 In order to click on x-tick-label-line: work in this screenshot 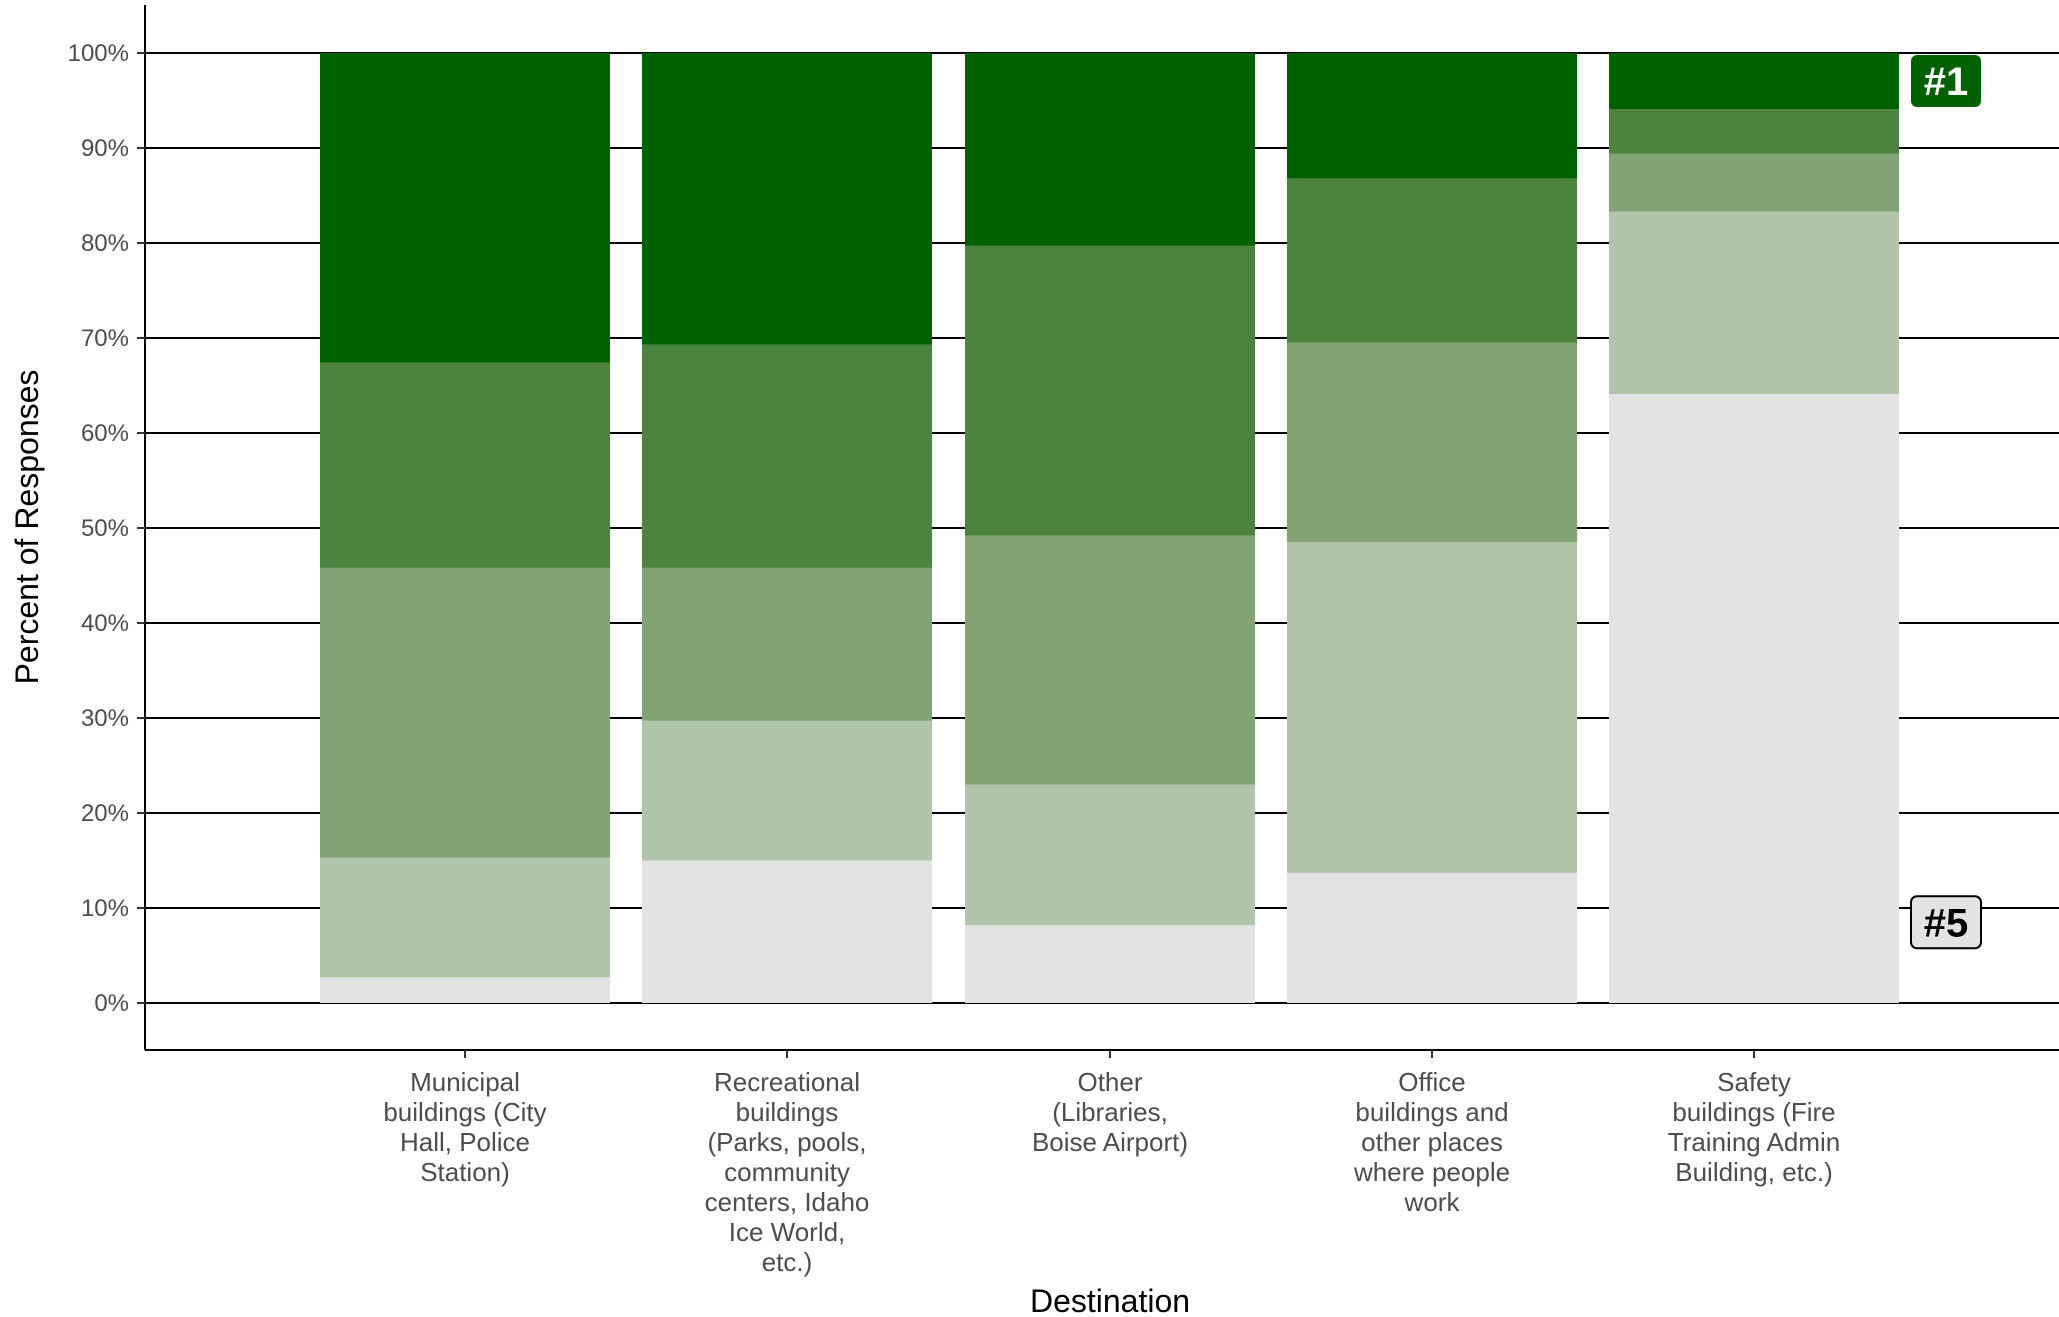, I will do `click(1432, 1202)`.